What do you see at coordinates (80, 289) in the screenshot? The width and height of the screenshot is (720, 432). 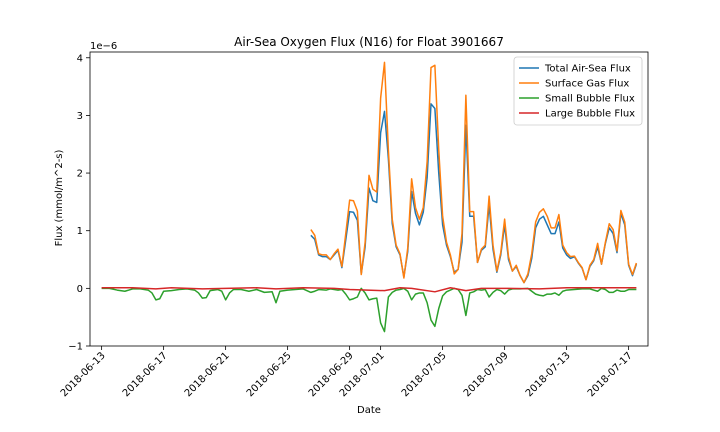 I see `y-tick-label: 0` at bounding box center [80, 289].